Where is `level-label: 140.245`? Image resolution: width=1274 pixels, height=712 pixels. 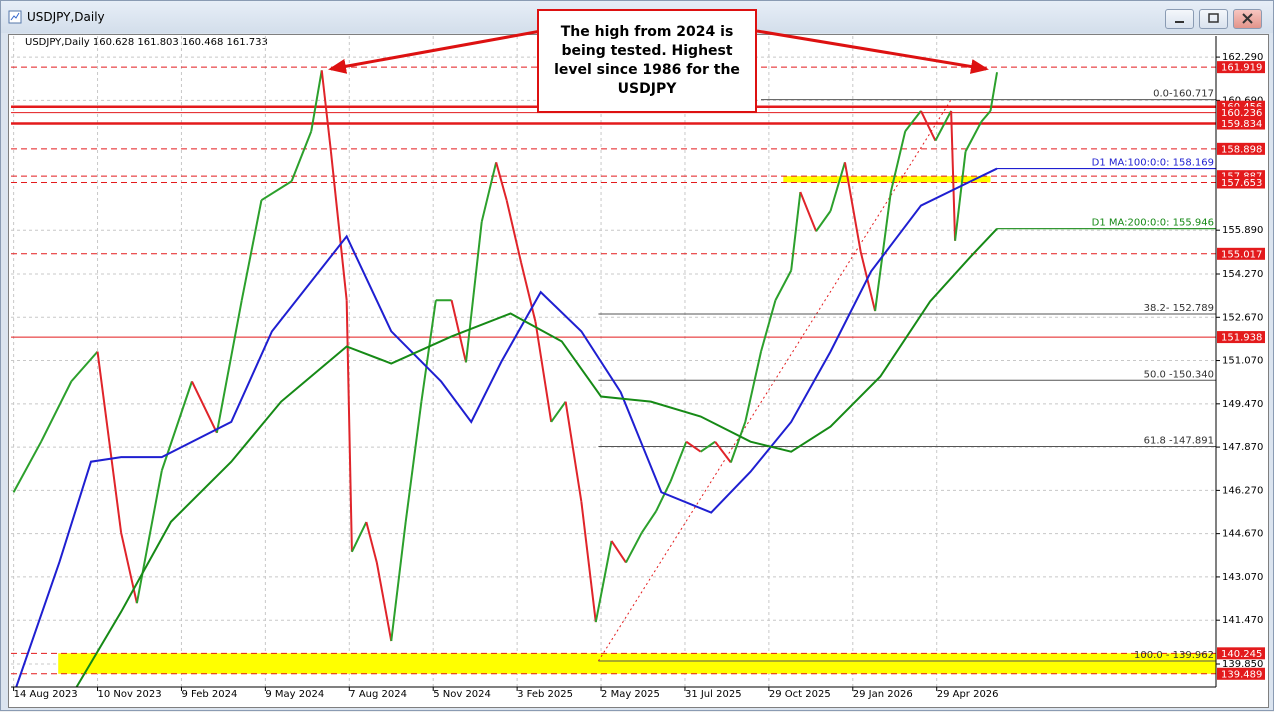
level-label: 140.245 is located at coordinates (1241, 654).